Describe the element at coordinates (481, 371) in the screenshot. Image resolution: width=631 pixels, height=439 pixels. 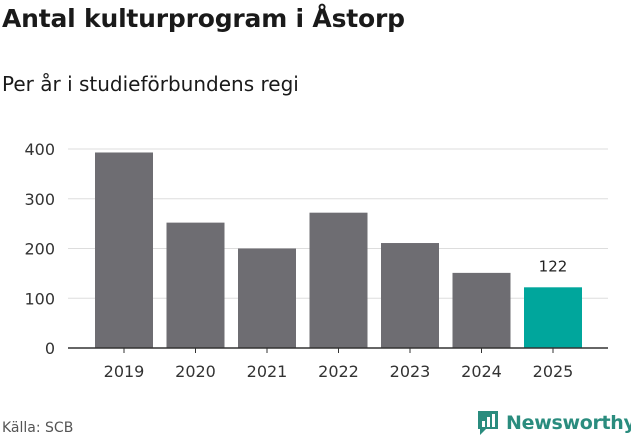
I see `x-tick-label: 2024` at that location.